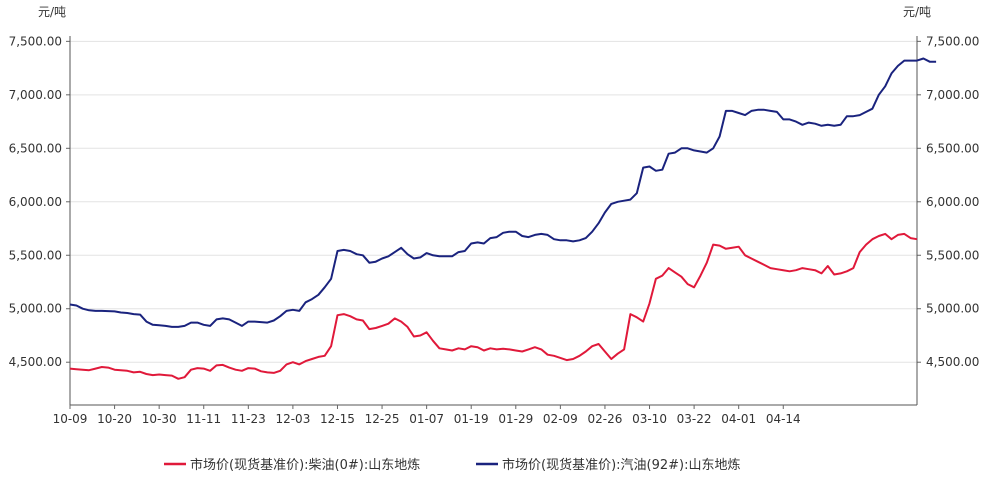  I want to click on x-tick-label: 12-25, so click(382, 419).